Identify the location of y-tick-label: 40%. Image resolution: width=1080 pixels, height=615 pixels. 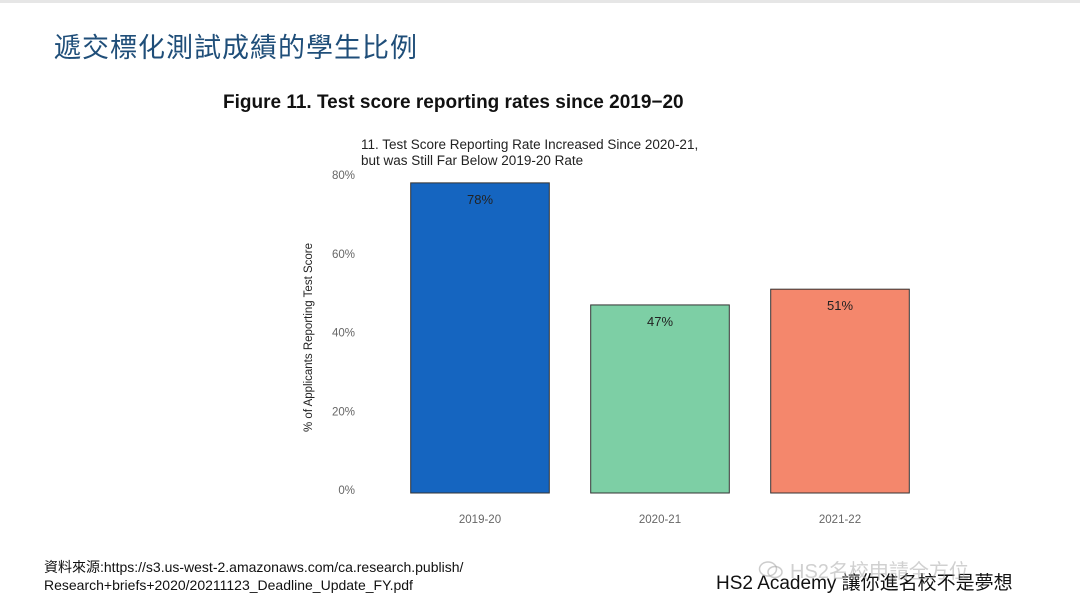
(343, 334).